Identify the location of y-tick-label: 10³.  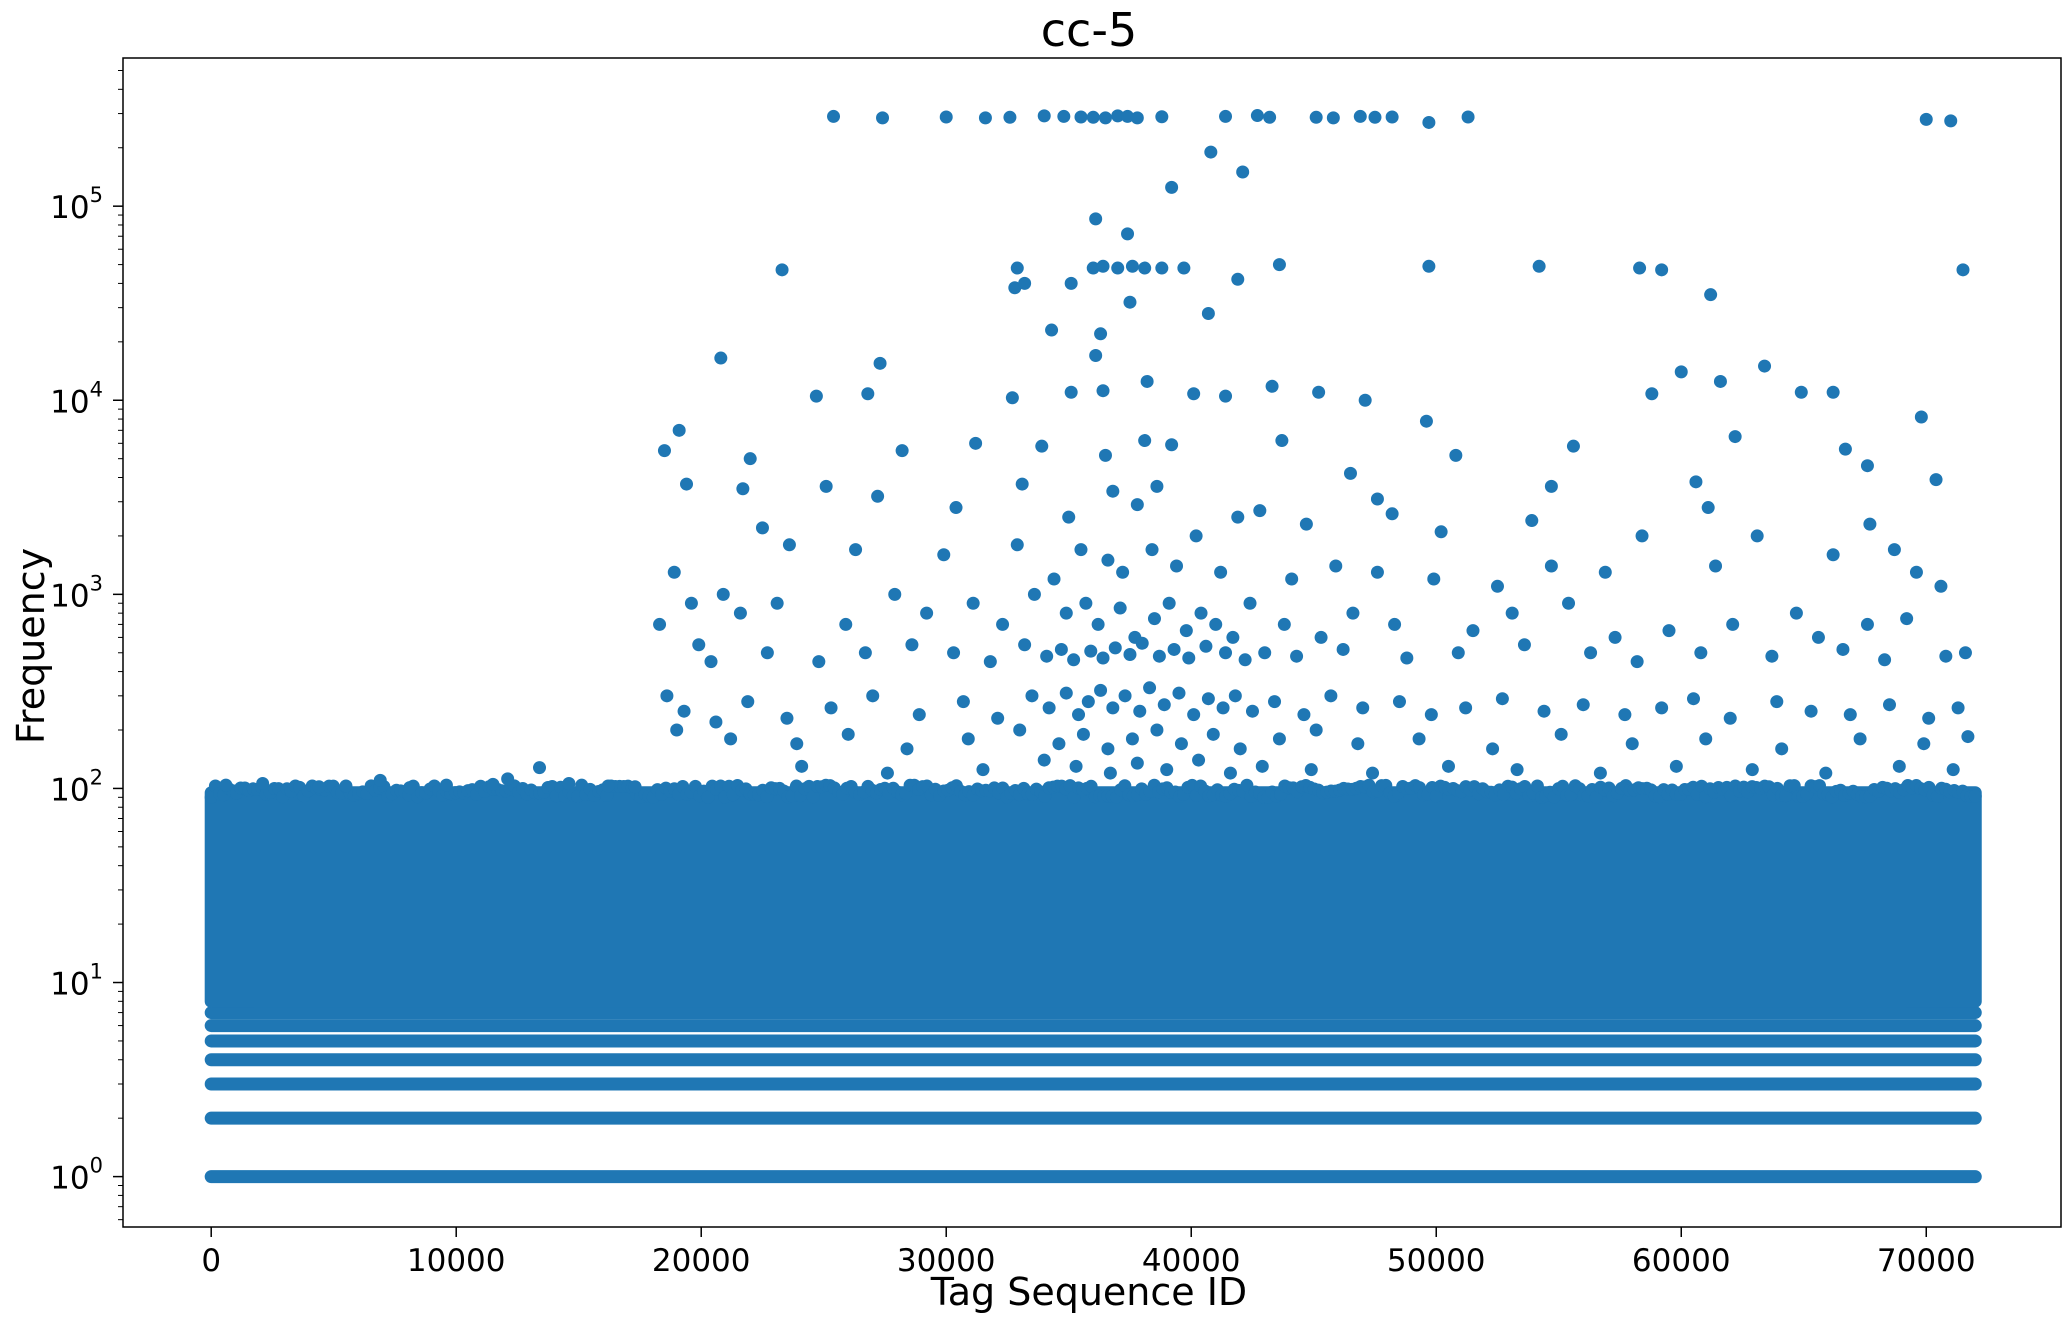
(76, 592).